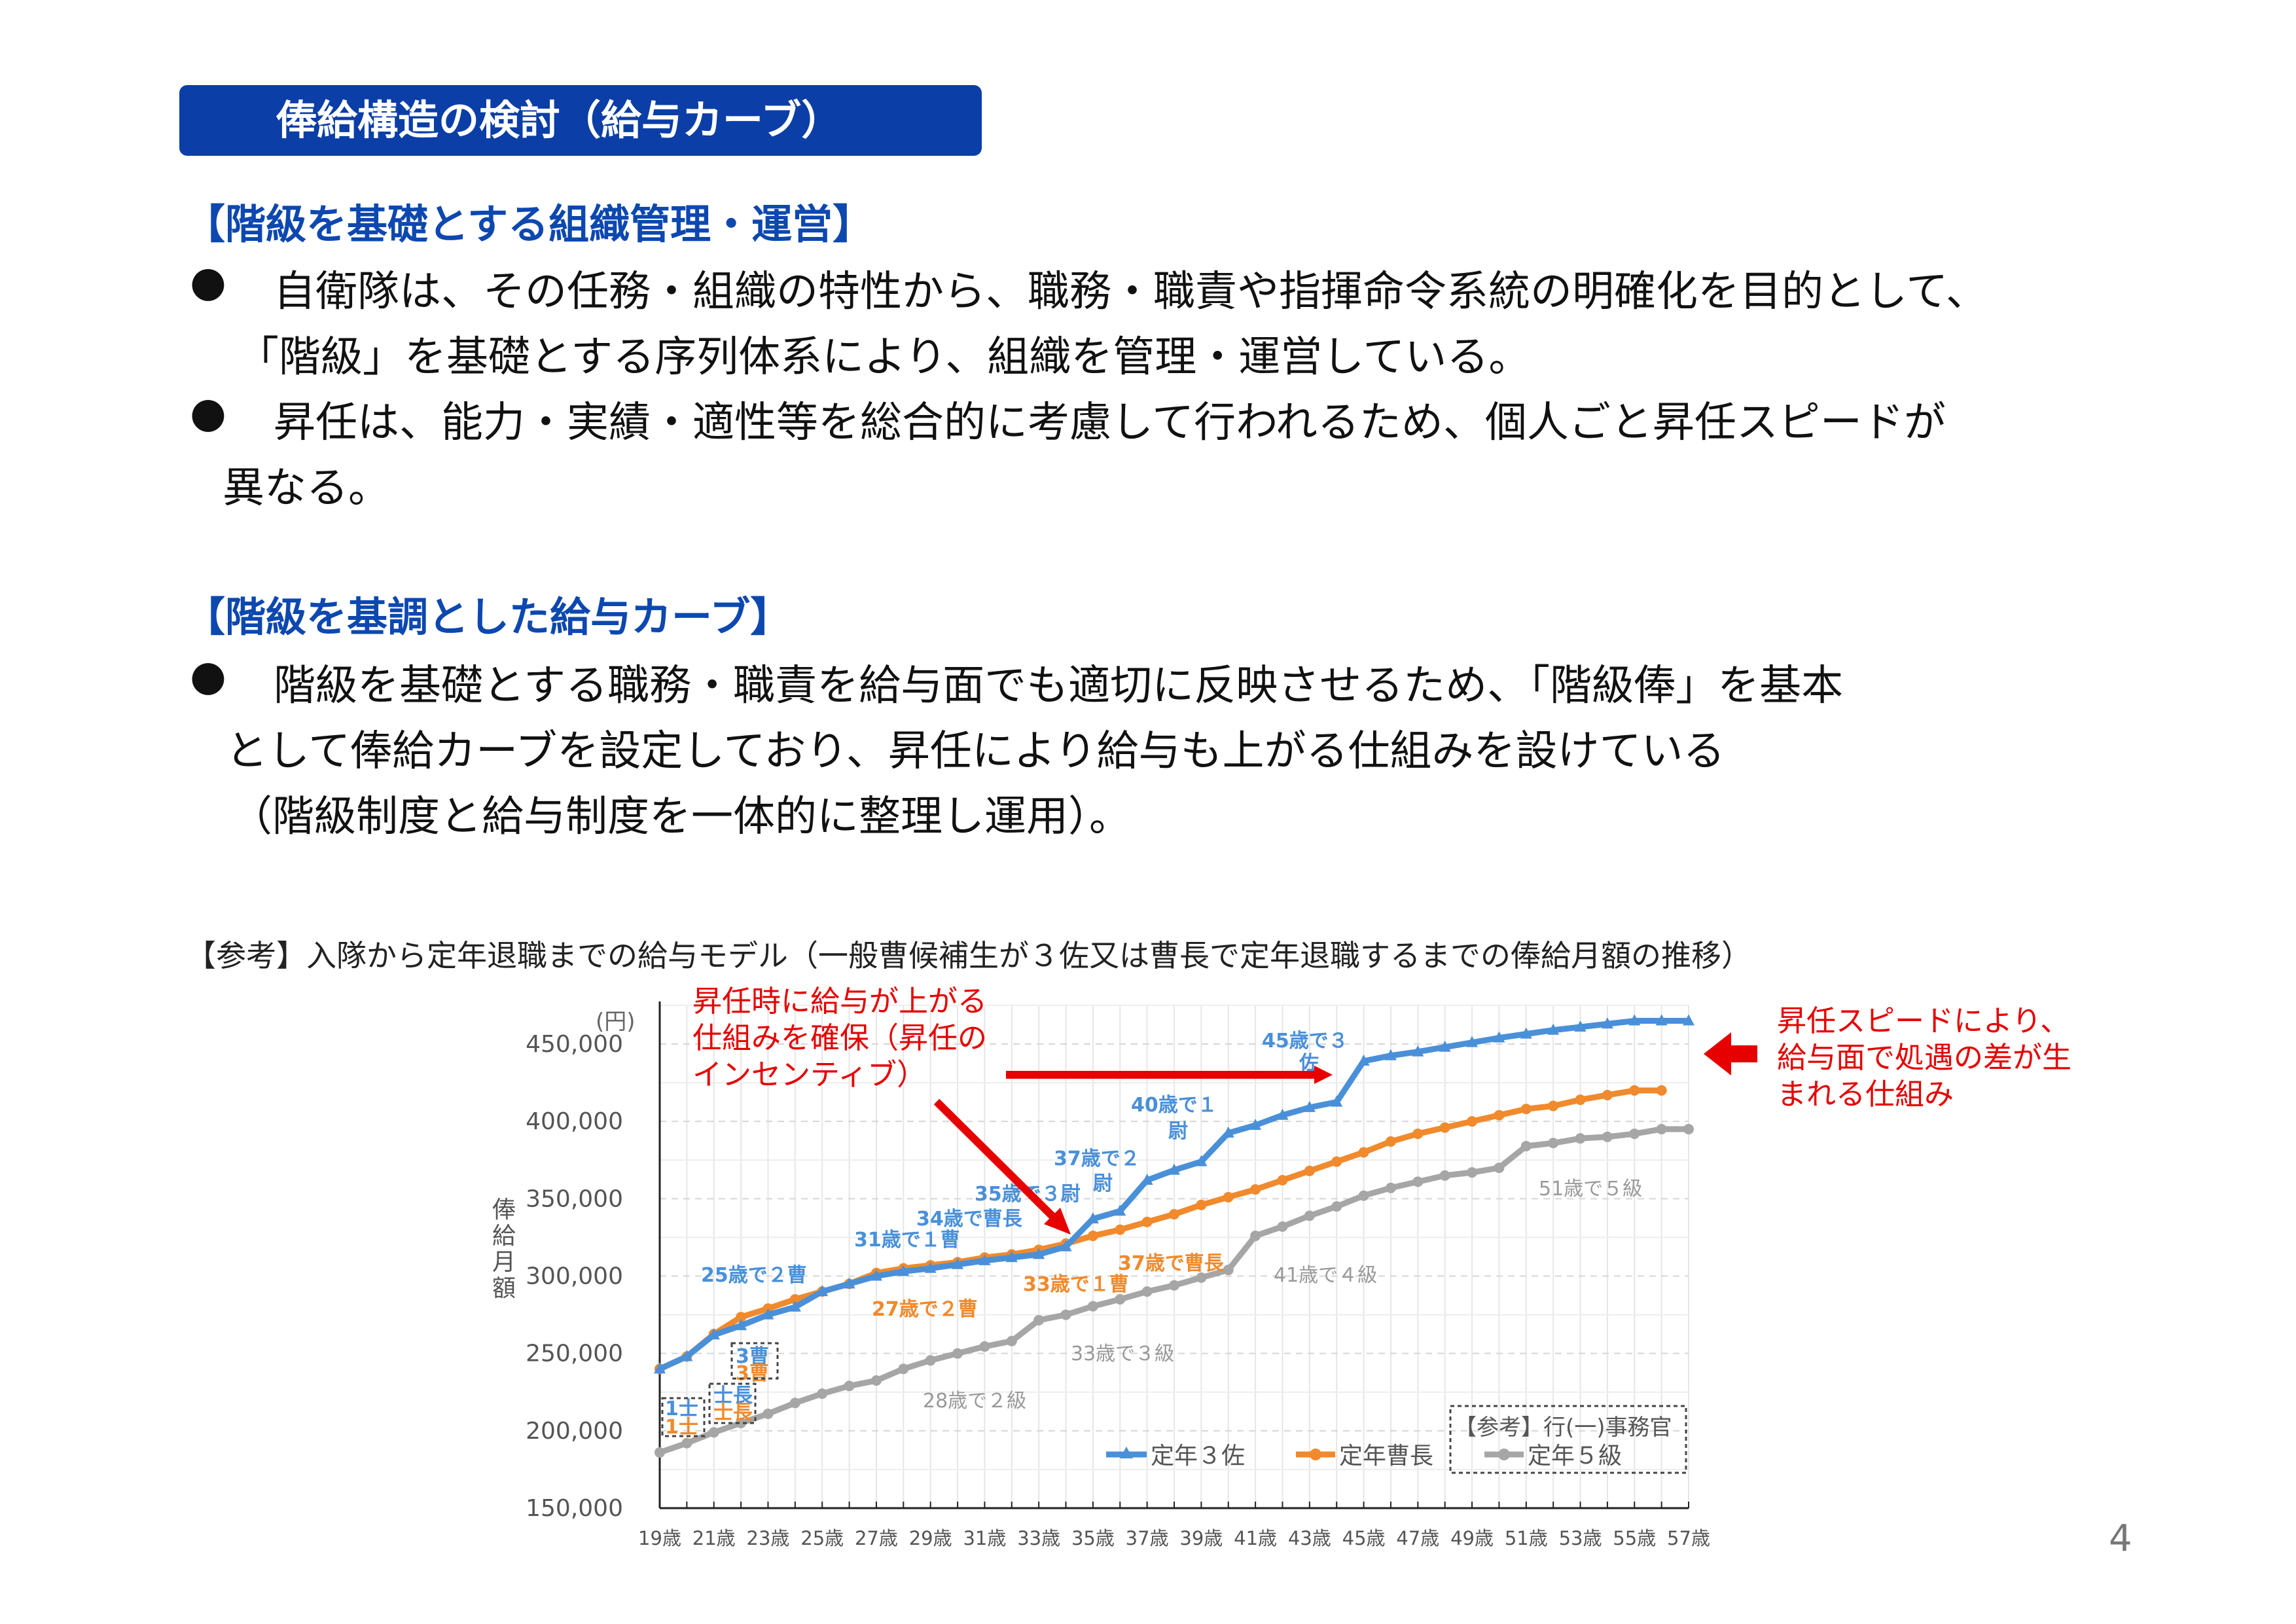 Image resolution: width=2296 pixels, height=1624 pixels. I want to click on x-tick-label: 31歳, so click(984, 1538).